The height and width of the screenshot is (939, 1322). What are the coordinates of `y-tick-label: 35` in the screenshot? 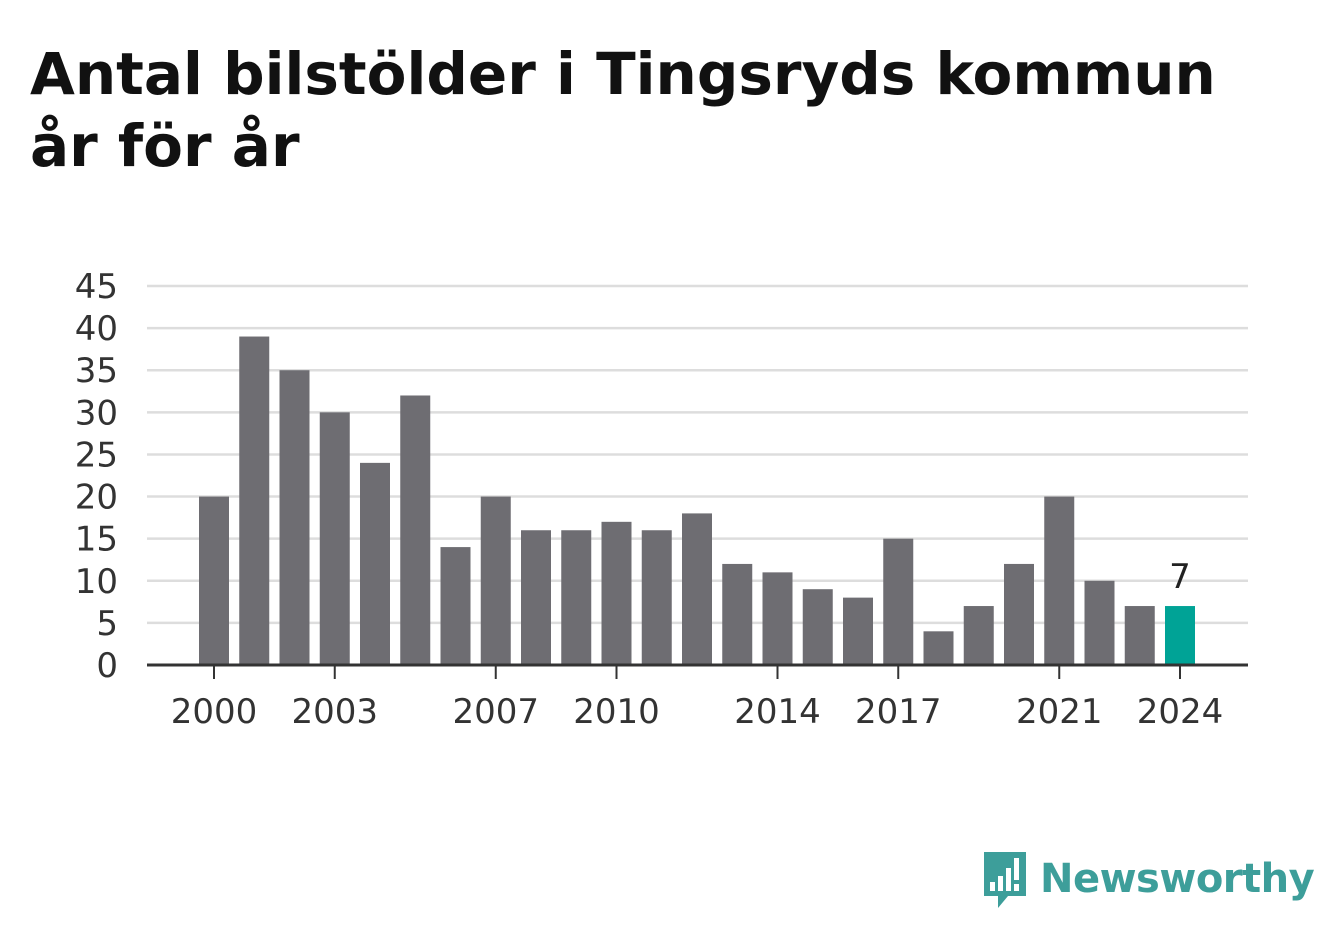 It's located at (96, 371).